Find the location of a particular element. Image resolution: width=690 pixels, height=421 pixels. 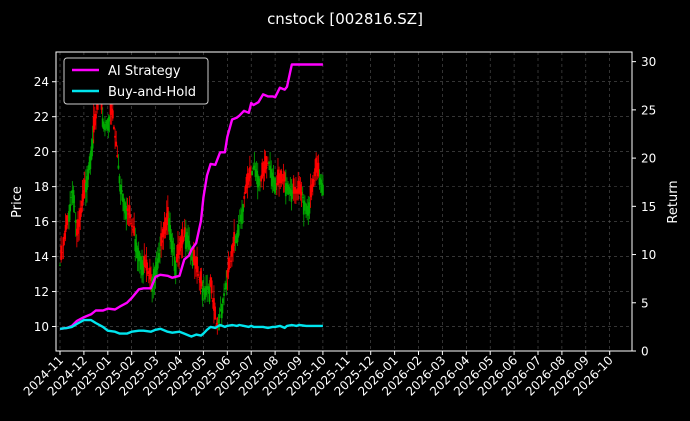

right-y-axis: 0 5 10 15 20 25 30 is located at coordinates (644, 207).